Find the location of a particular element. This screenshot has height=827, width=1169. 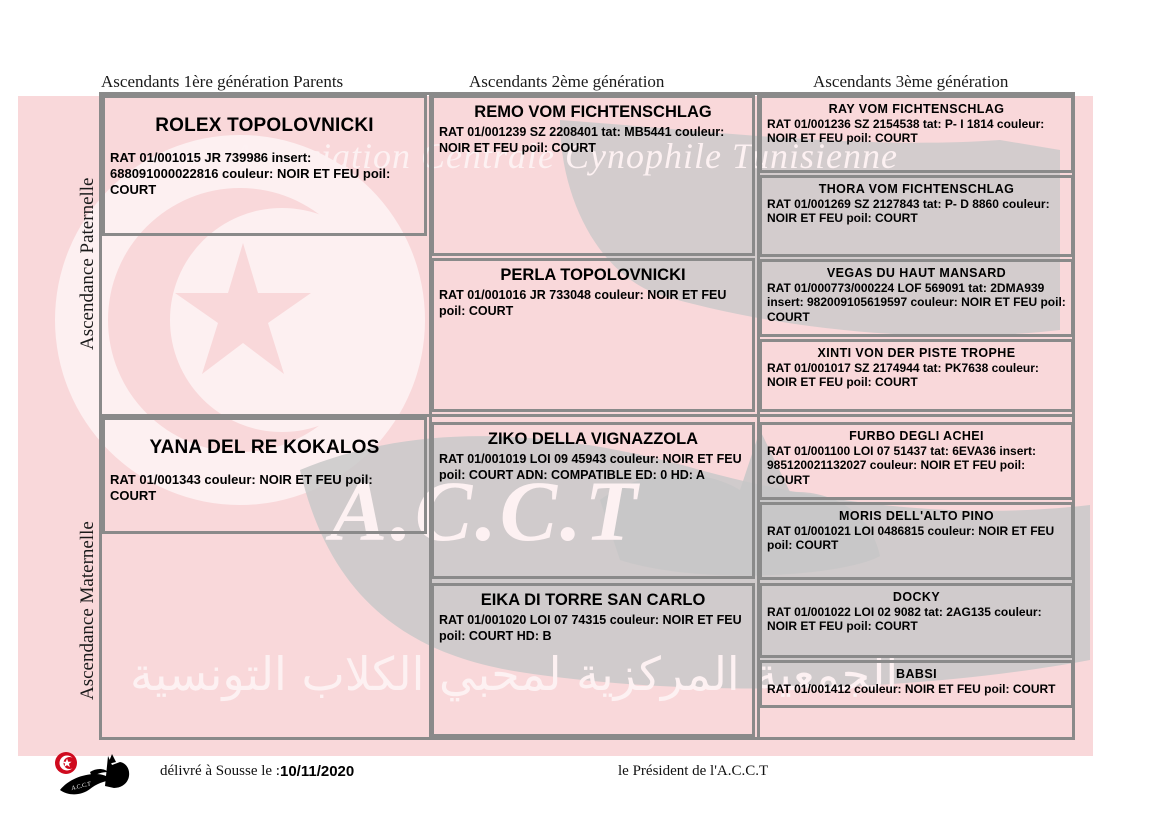

dog-name: ROLEX TOPOLOVNICKI is located at coordinates (264, 125).